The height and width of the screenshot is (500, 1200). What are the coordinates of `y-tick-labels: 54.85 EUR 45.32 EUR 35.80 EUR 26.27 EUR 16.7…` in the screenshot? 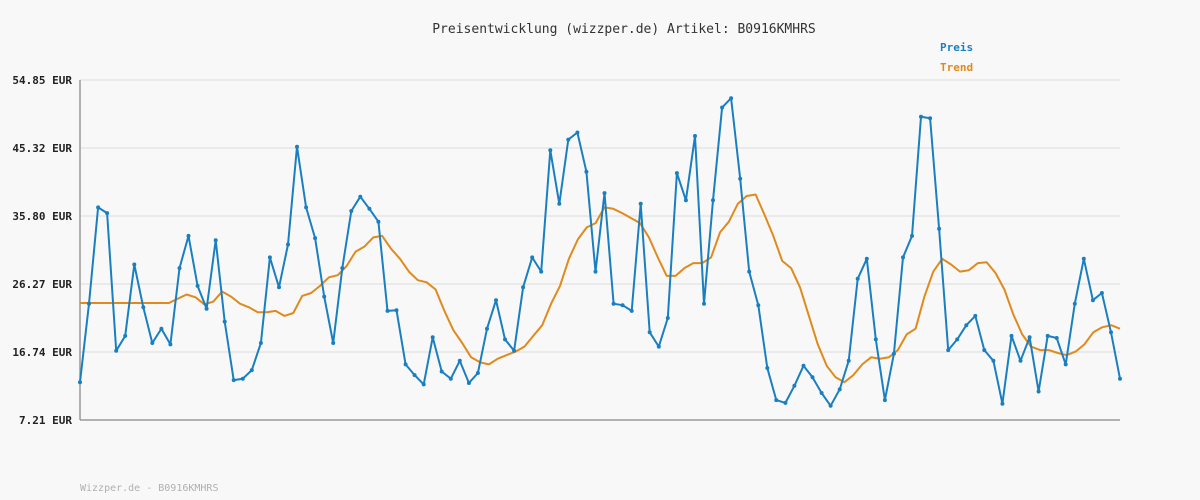 It's located at (42, 250).